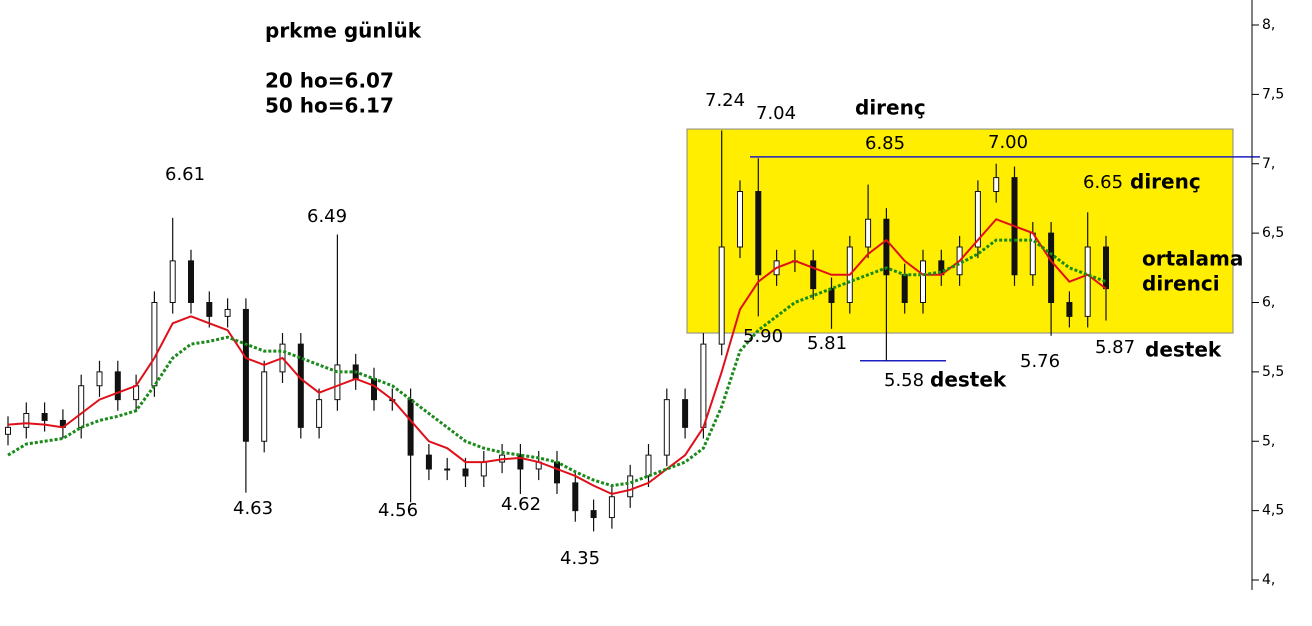 The height and width of the screenshot is (626, 1312). I want to click on annotation: 6.65, so click(1103, 182).